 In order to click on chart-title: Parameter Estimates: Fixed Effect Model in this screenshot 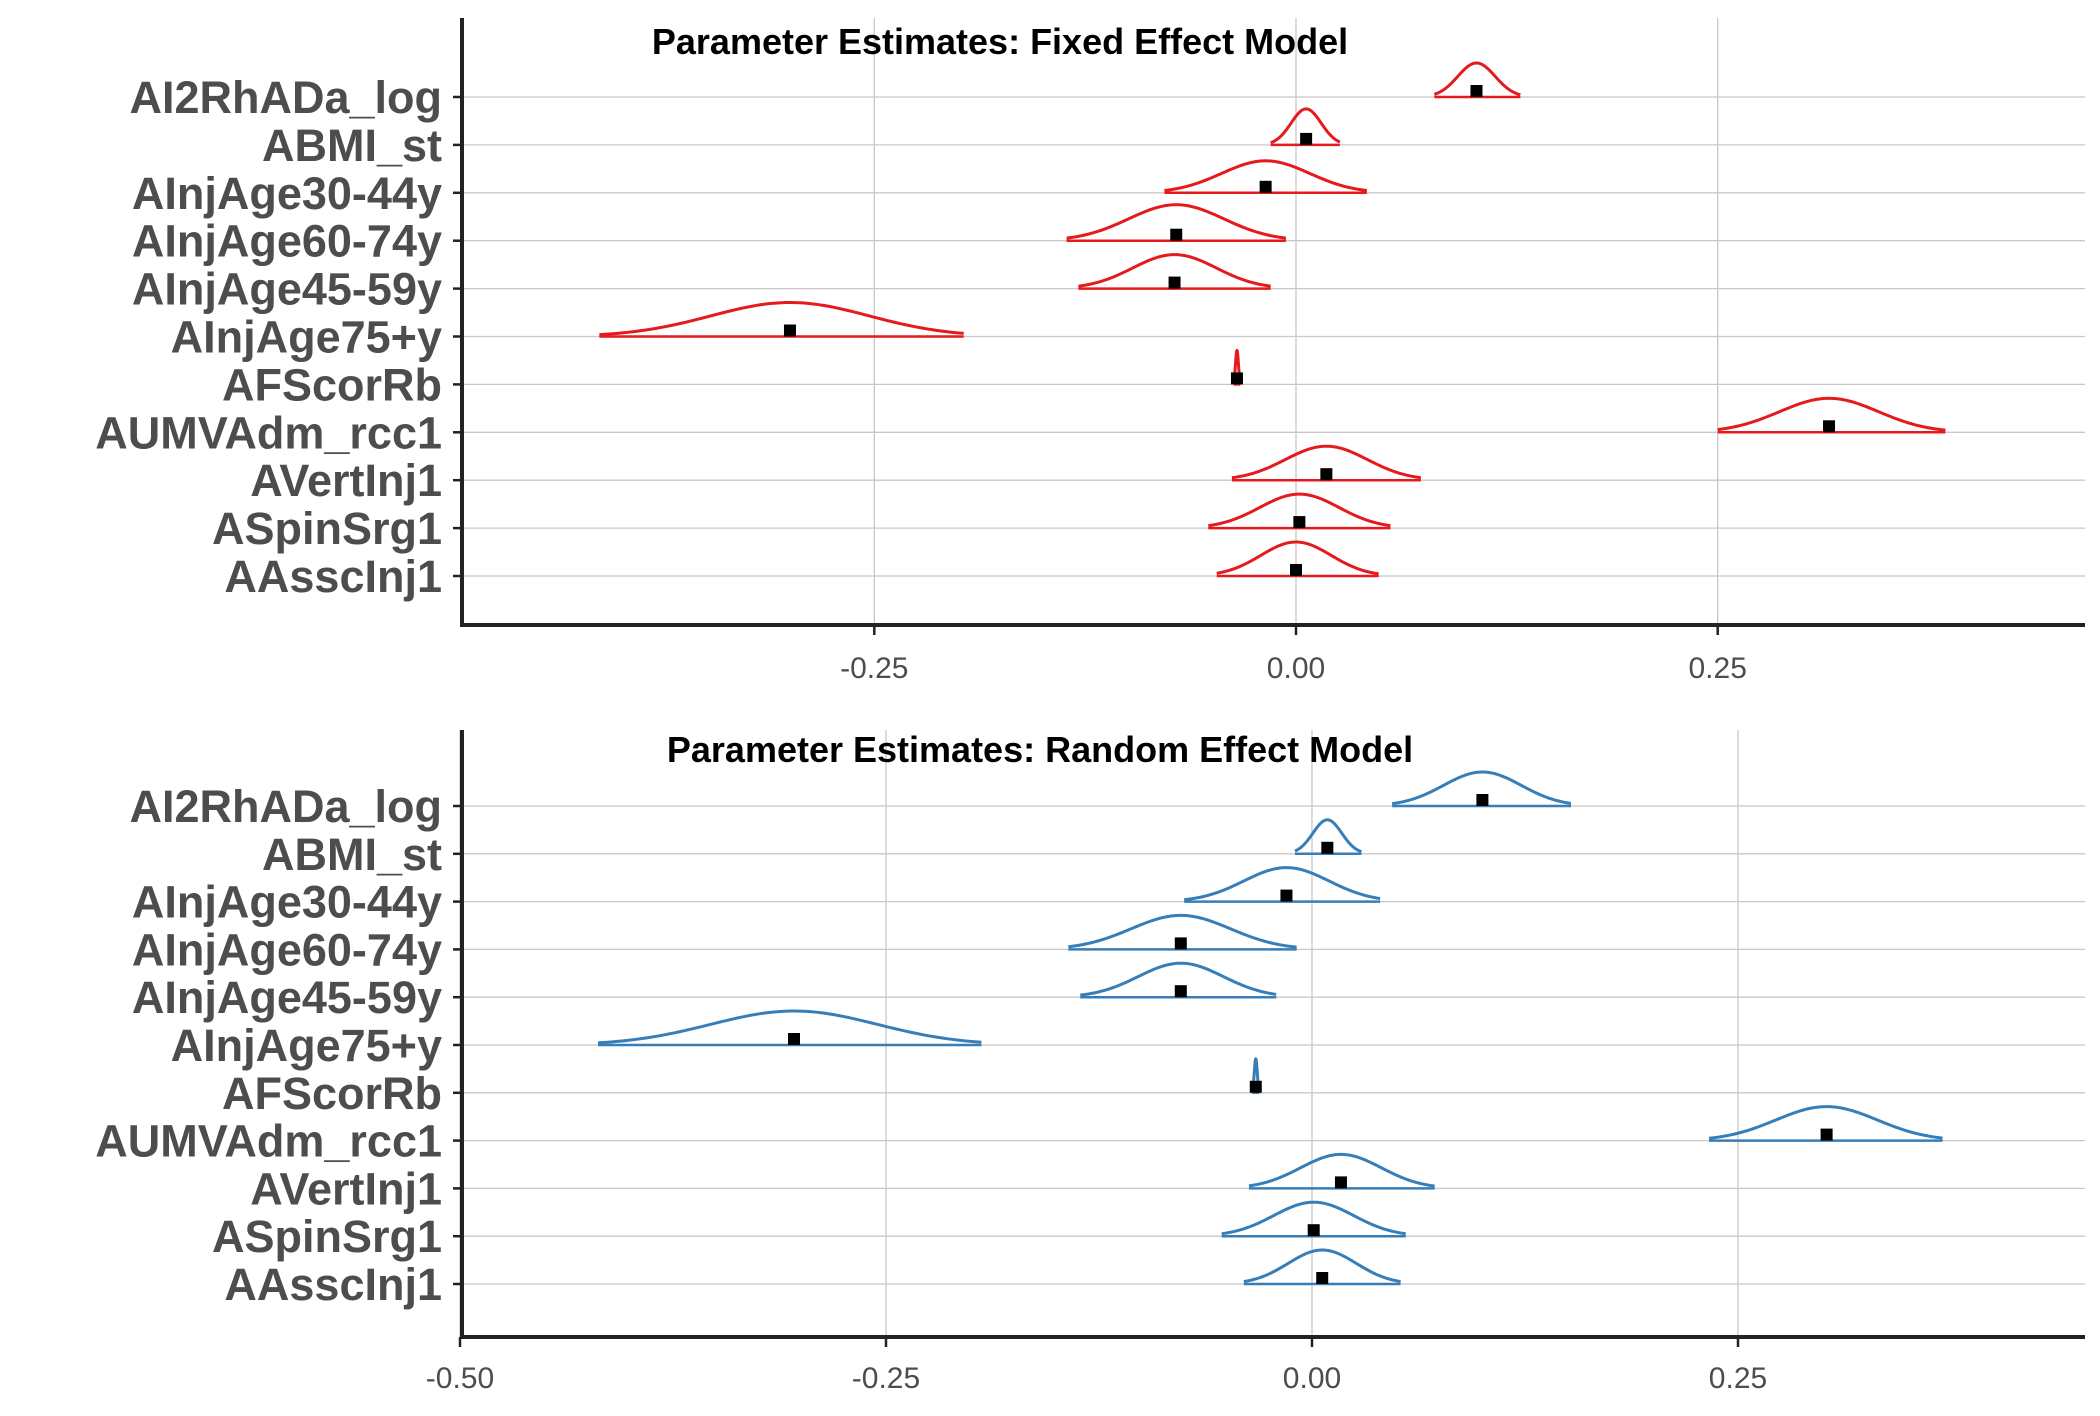, I will do `click(1000, 41)`.